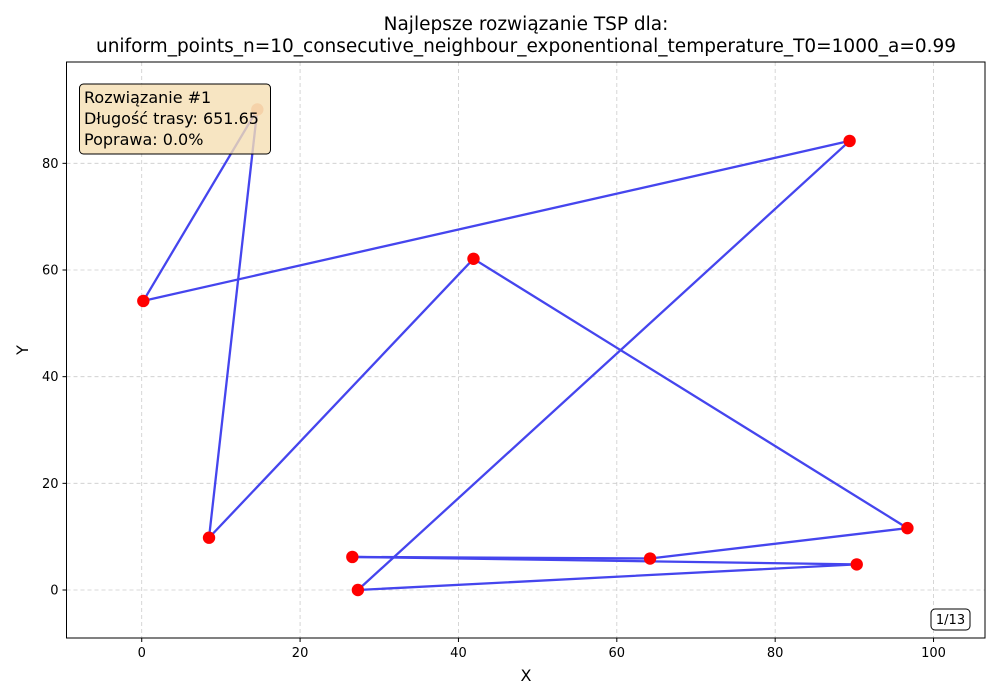 This screenshot has height=700, width=1000. What do you see at coordinates (526, 675) in the screenshot?
I see `x-axis-label: X` at bounding box center [526, 675].